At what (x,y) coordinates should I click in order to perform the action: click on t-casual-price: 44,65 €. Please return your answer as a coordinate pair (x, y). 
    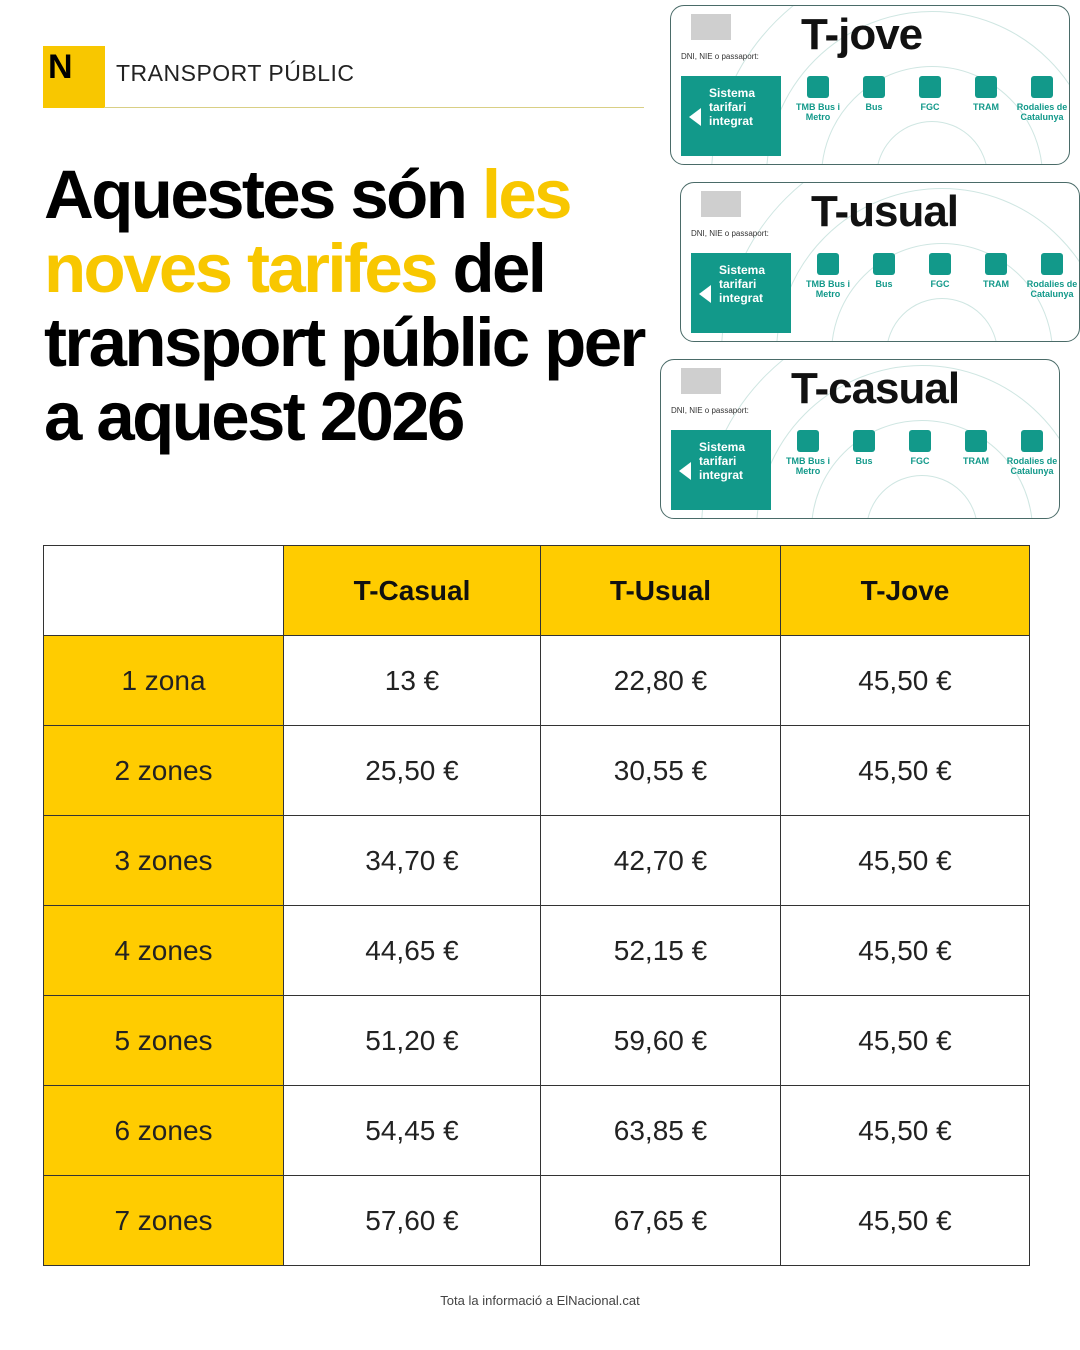
    Looking at the image, I should click on (412, 950).